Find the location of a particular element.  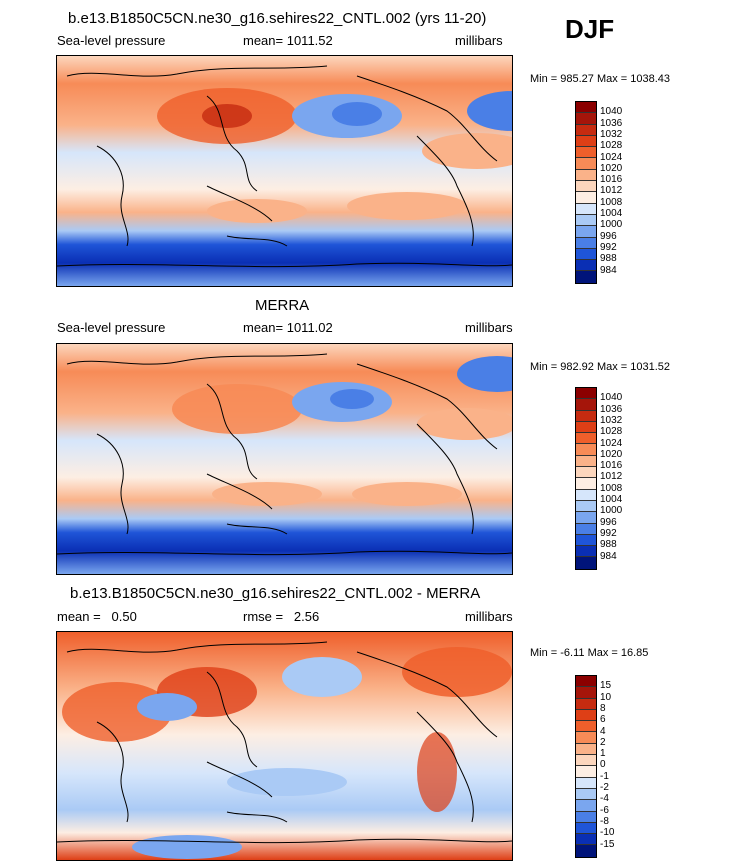

colorbar-tick-label: -8 is located at coordinates (604, 821).